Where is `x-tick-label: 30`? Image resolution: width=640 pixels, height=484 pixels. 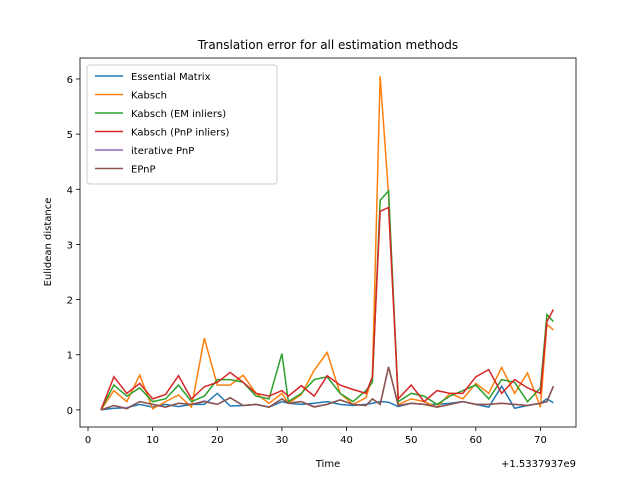 x-tick-label: 30 is located at coordinates (282, 440).